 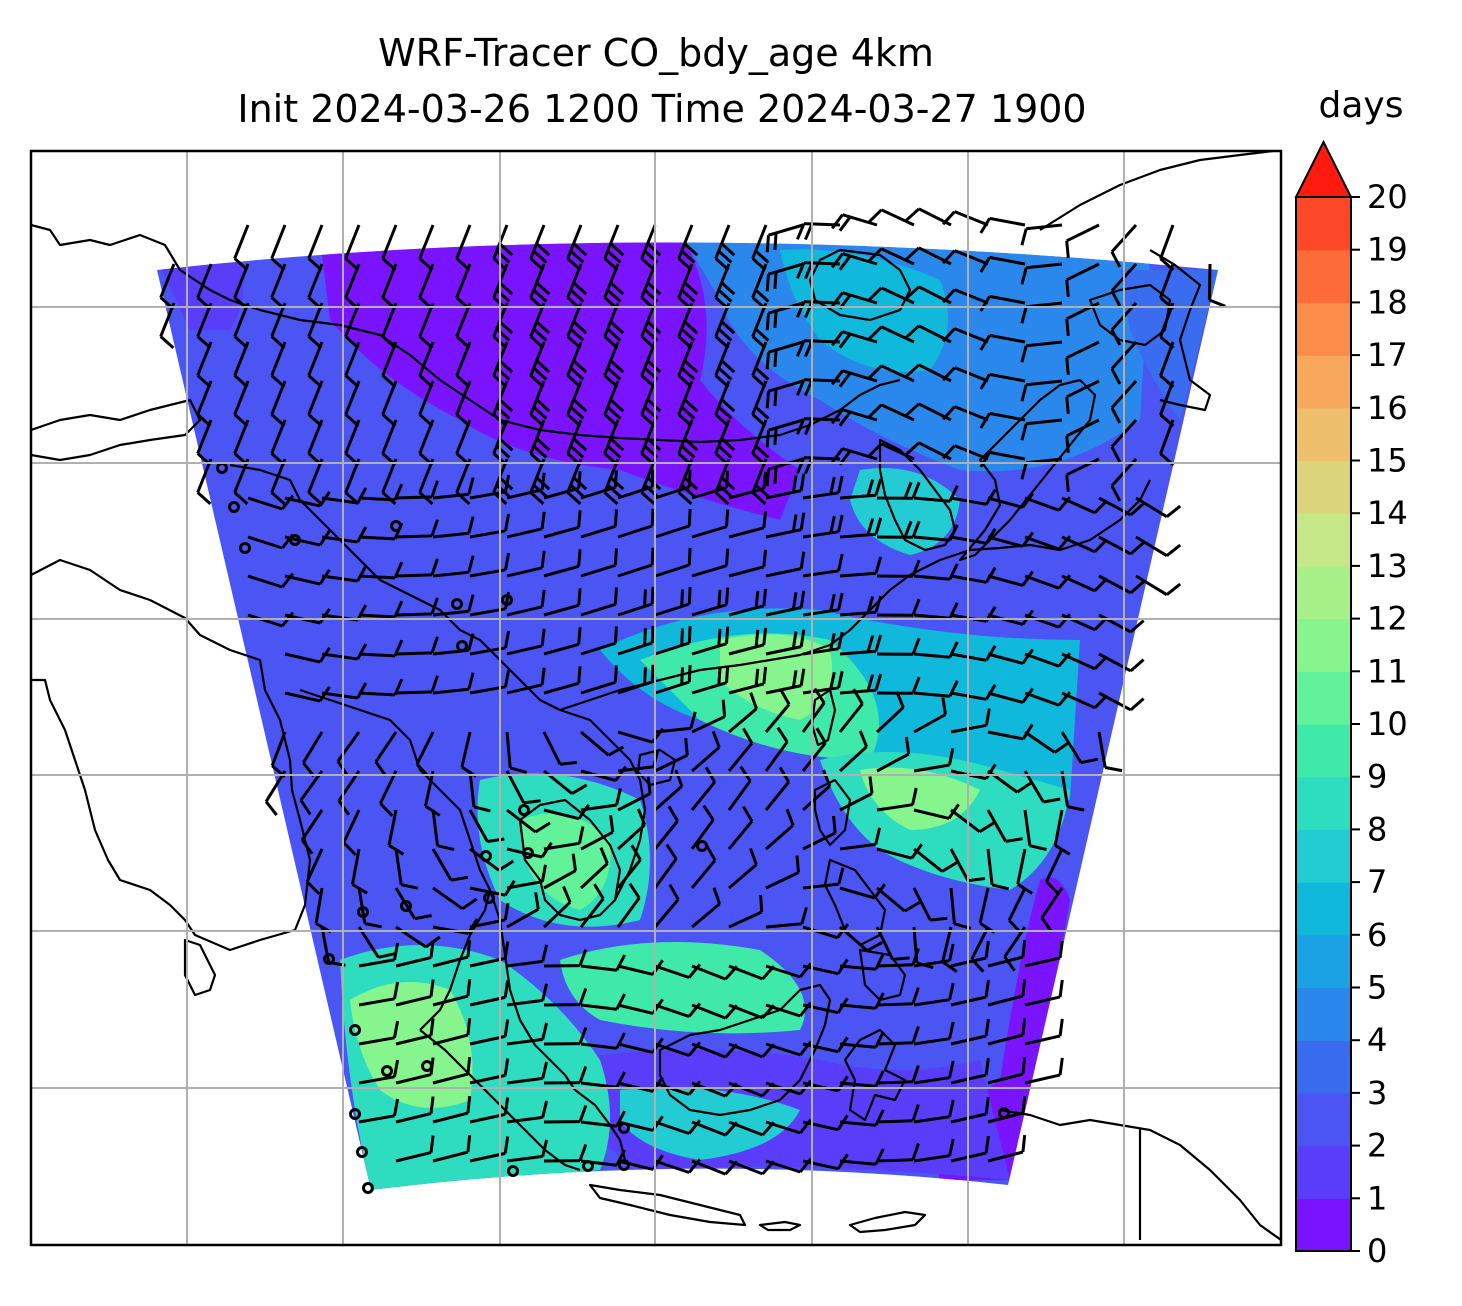 What do you see at coordinates (1130, 315) in the screenshot?
I see `coastline-japan-north` at bounding box center [1130, 315].